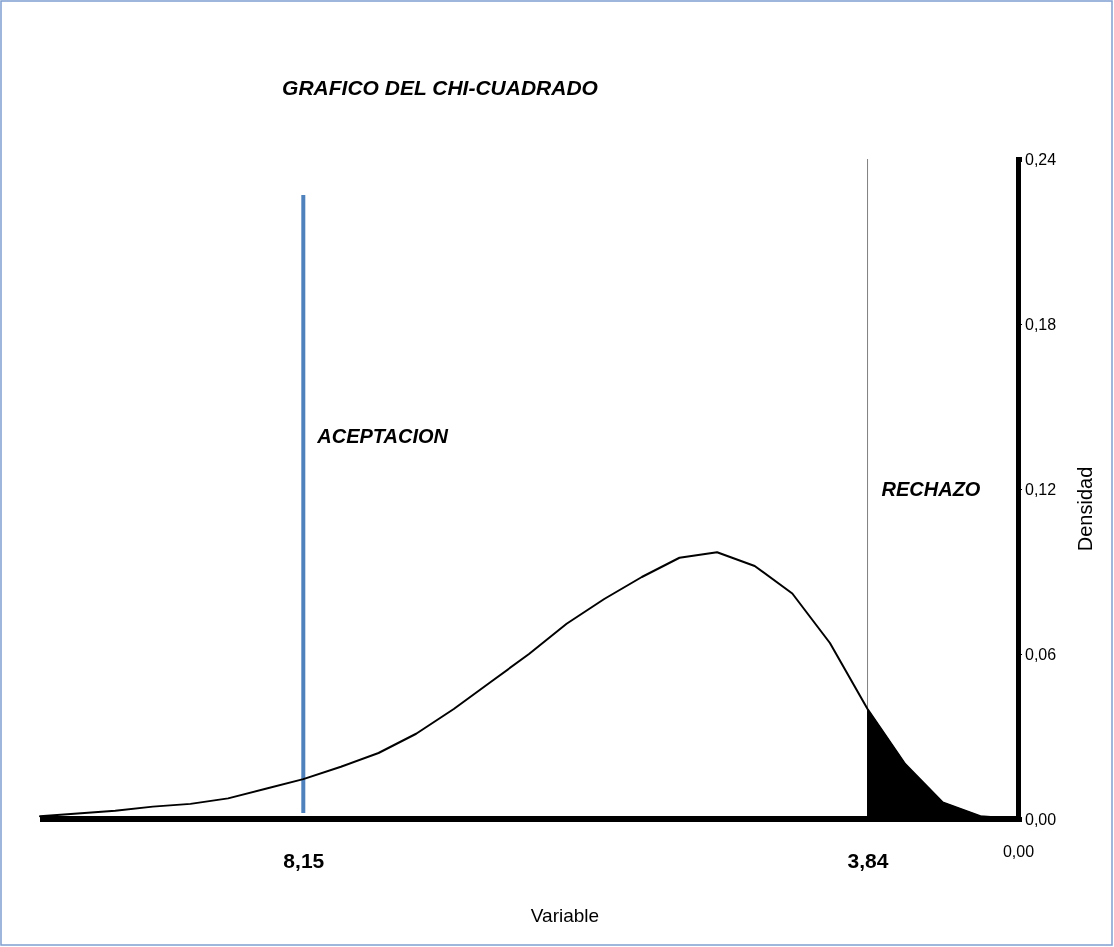 The image size is (1114, 947). Describe the element at coordinates (1041, 159) in the screenshot. I see `y-tick-label: 0,24` at that location.